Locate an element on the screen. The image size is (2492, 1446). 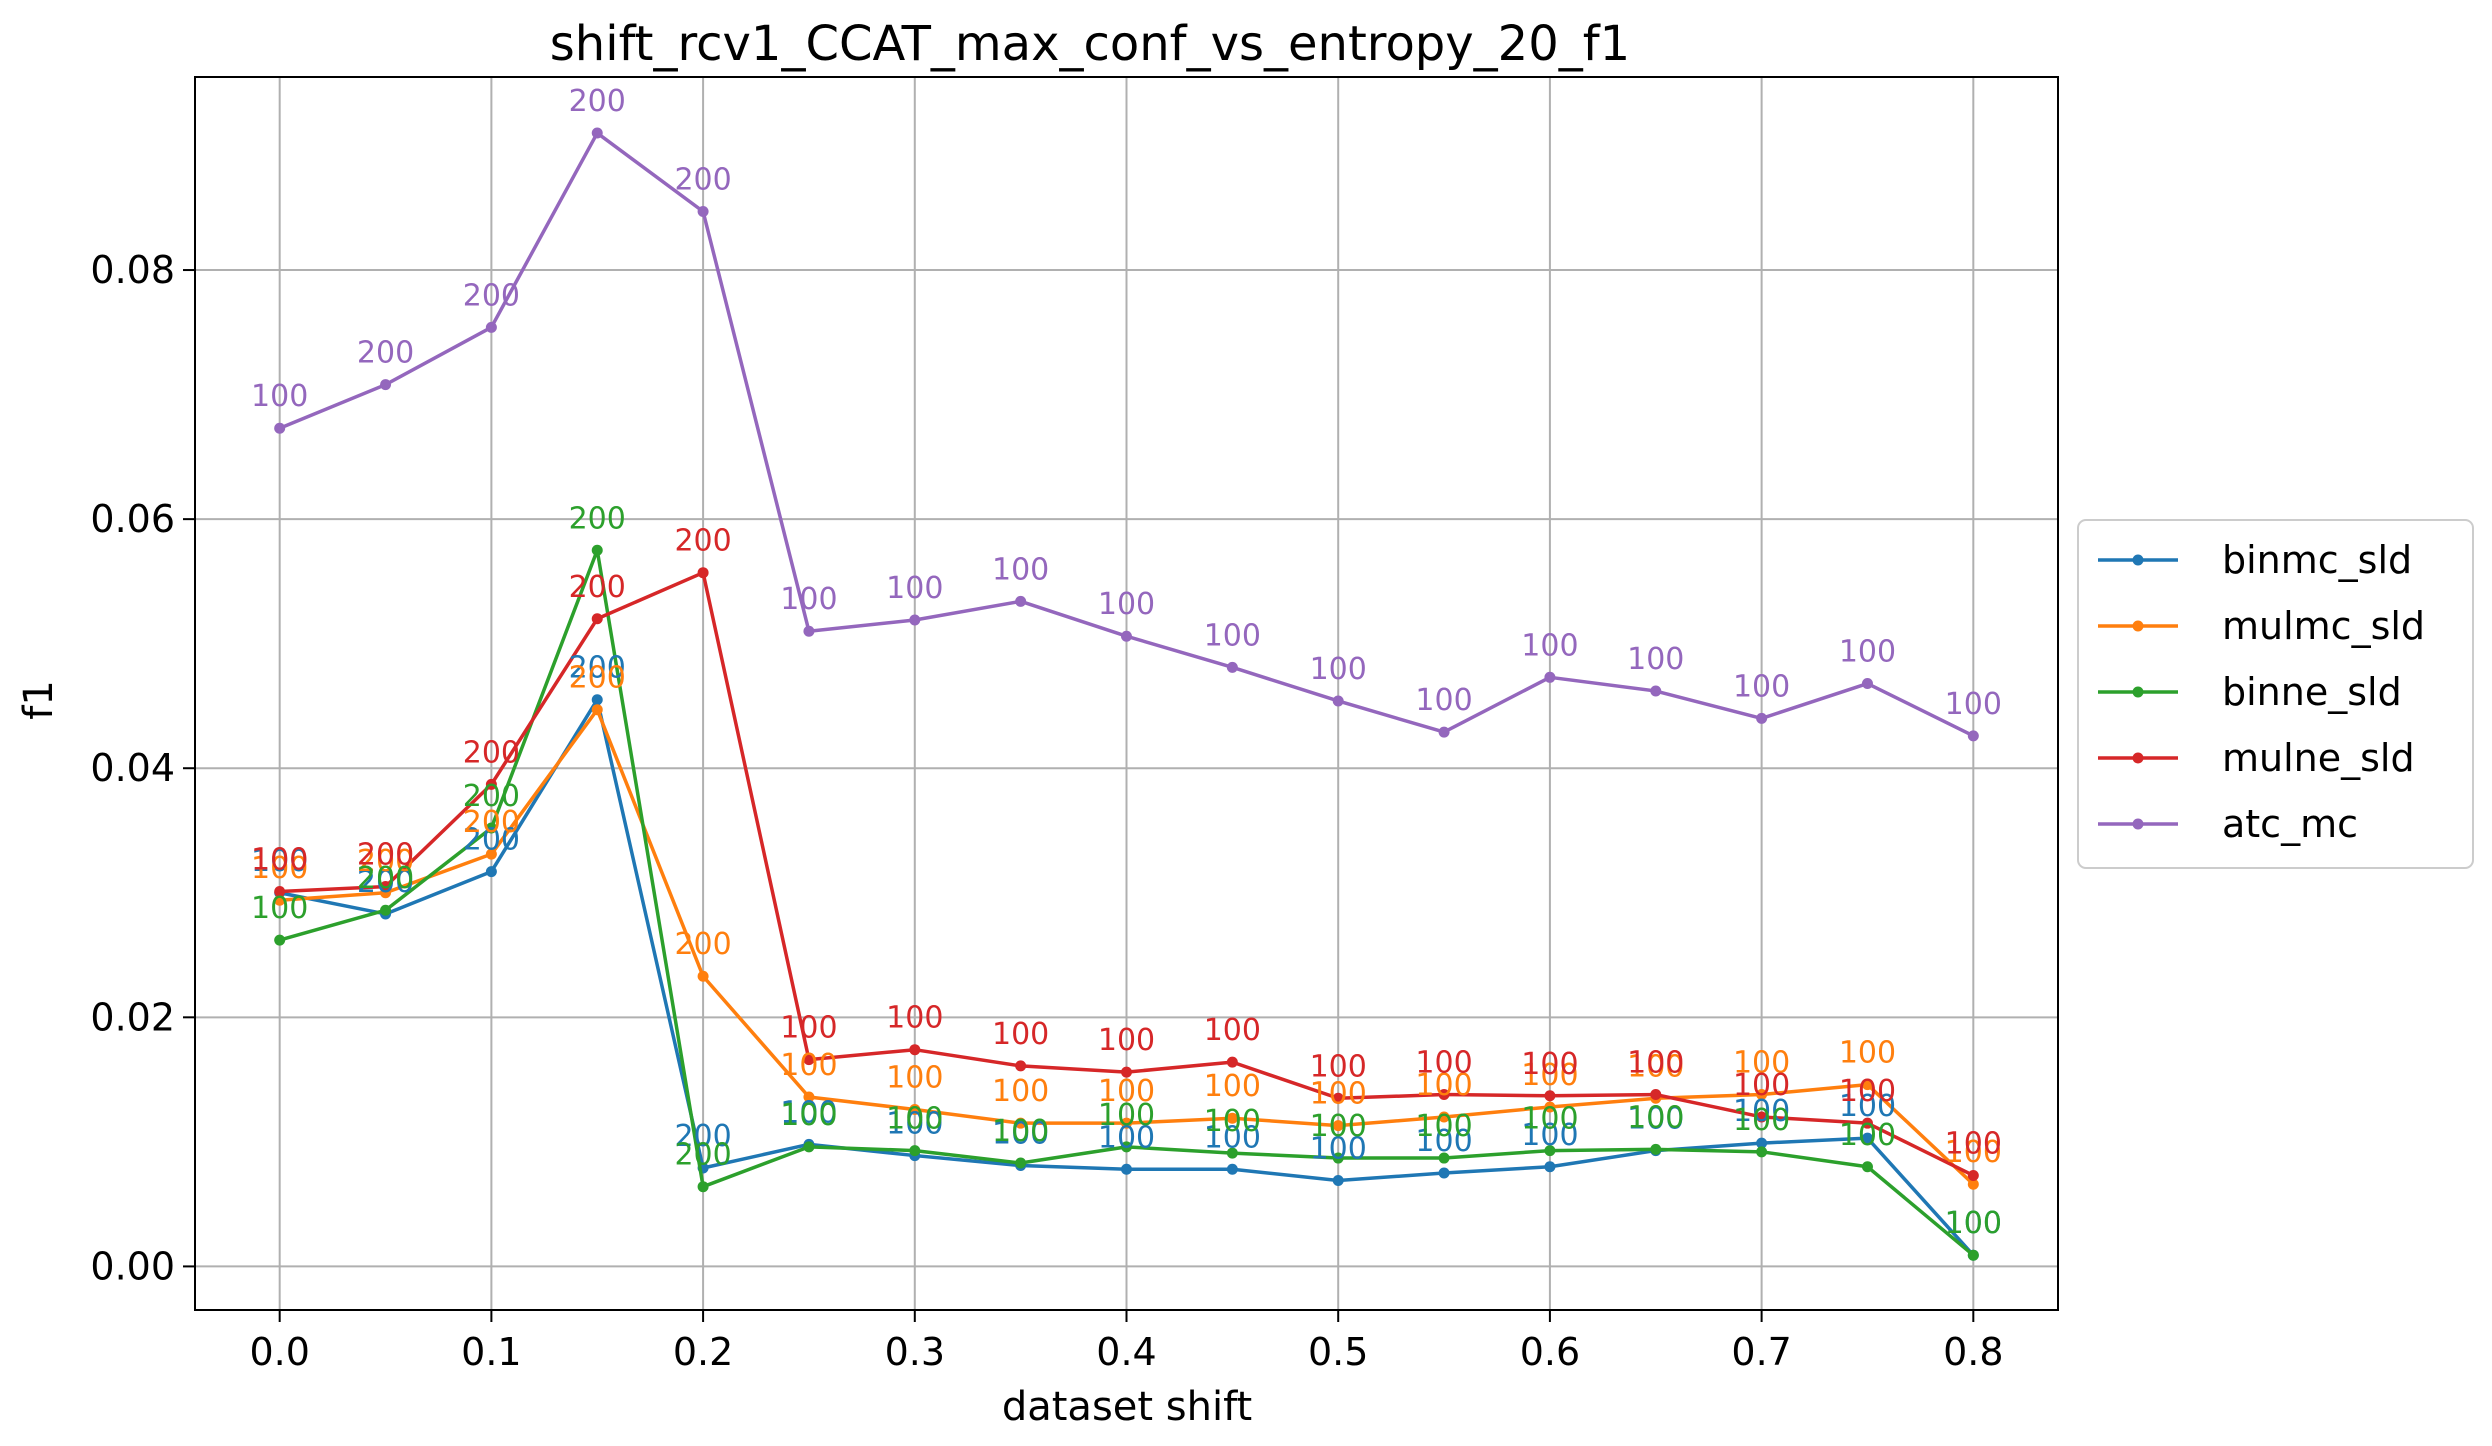
legend-item-mulmc_sld: mulmc_sld is located at coordinates (2261, 626).